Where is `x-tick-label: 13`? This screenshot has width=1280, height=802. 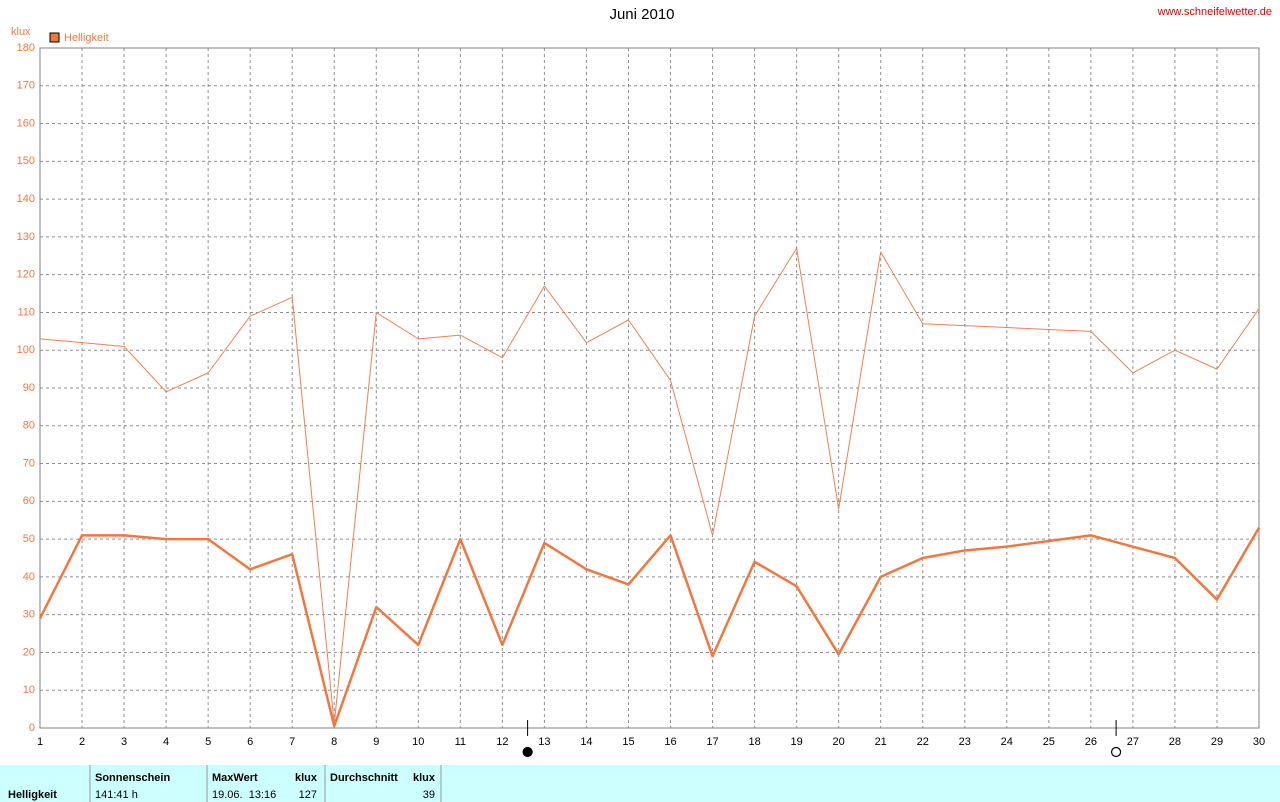 x-tick-label: 13 is located at coordinates (544, 742).